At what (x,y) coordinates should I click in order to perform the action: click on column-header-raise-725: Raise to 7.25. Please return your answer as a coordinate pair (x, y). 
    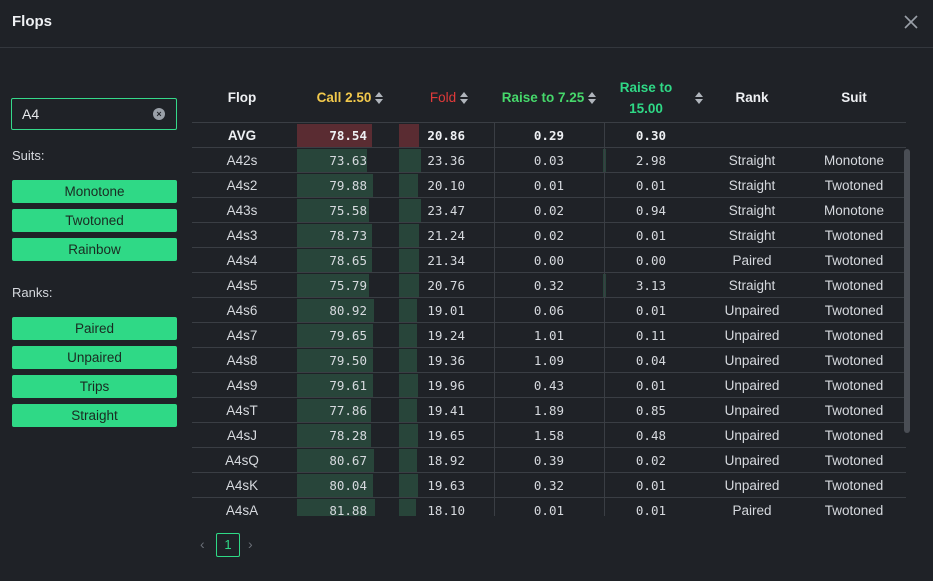
    Looking at the image, I should click on (549, 97).